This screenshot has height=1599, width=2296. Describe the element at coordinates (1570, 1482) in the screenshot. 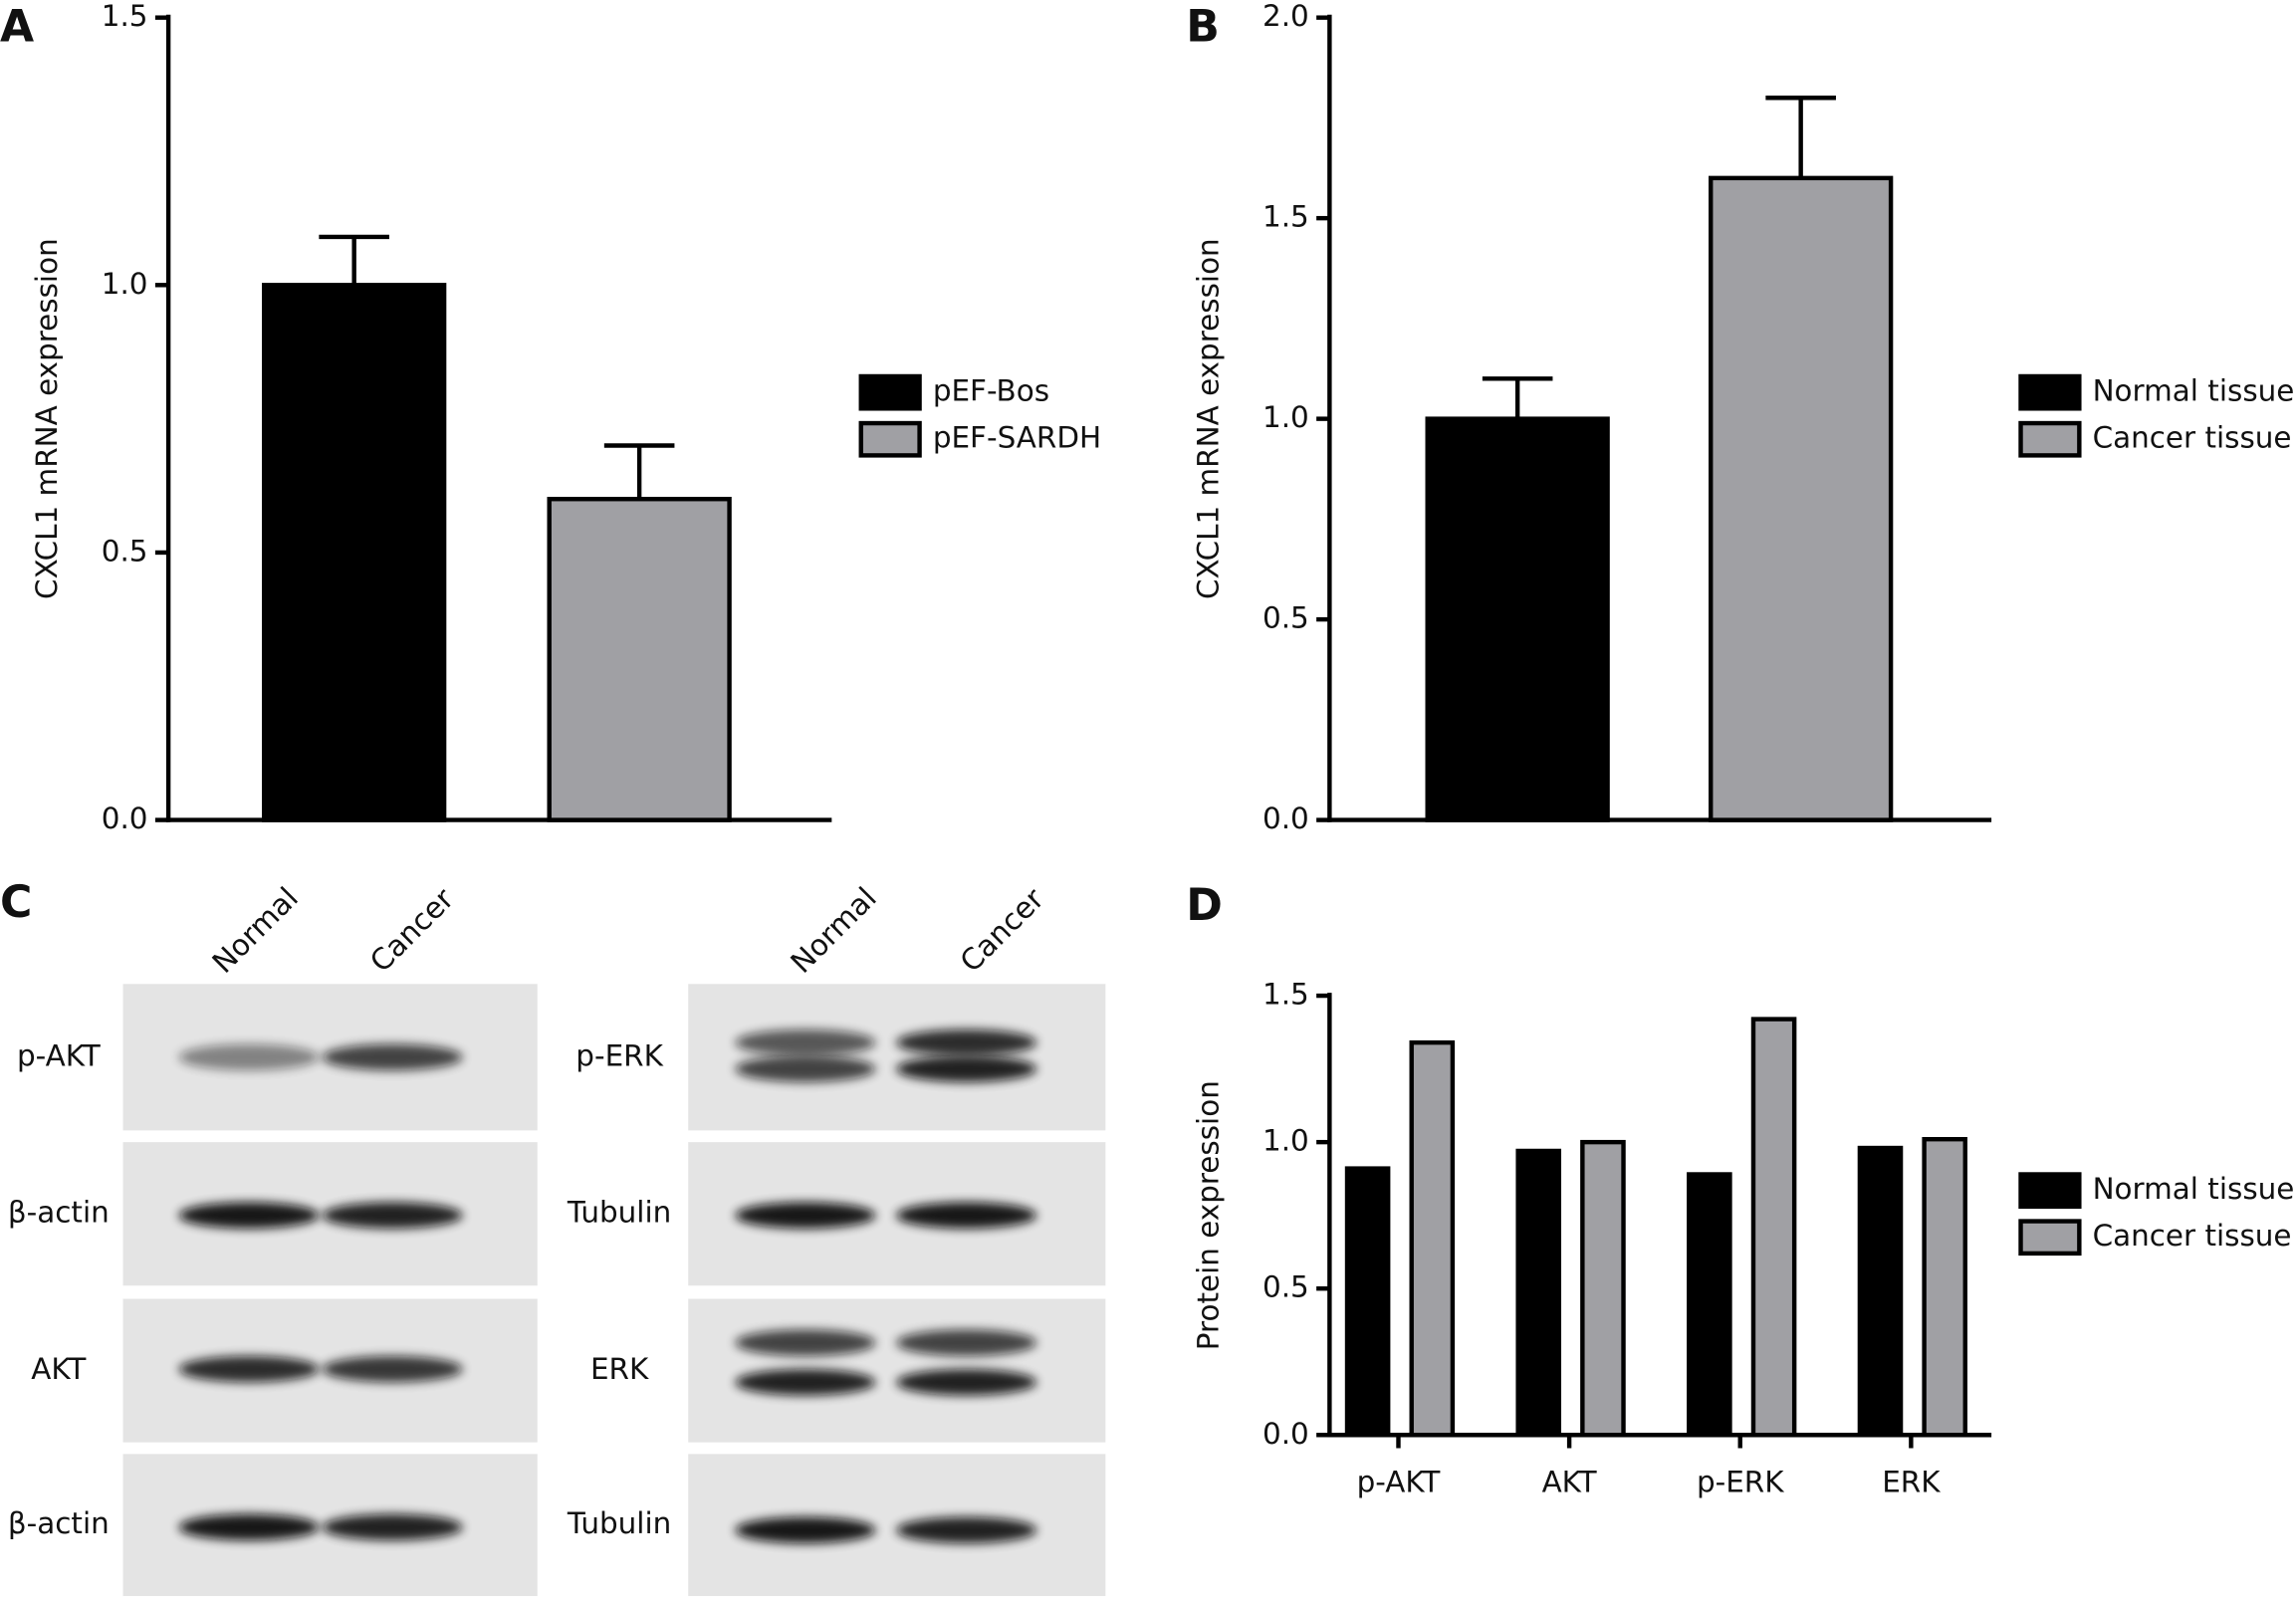

I see `x-tick-label: AKT` at that location.